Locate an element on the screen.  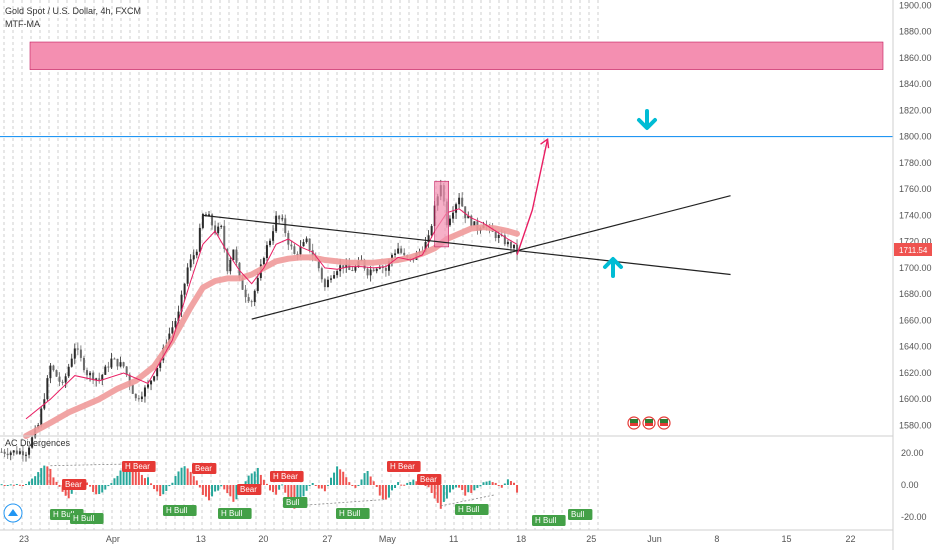
trendlines is located at coordinates (466, 257).